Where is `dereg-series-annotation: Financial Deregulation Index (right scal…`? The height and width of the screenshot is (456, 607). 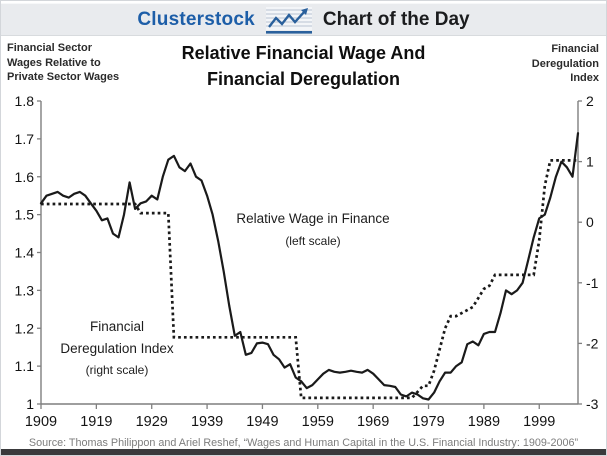 dereg-series-annotation: Financial Deregulation Index (right scal… is located at coordinates (117, 346).